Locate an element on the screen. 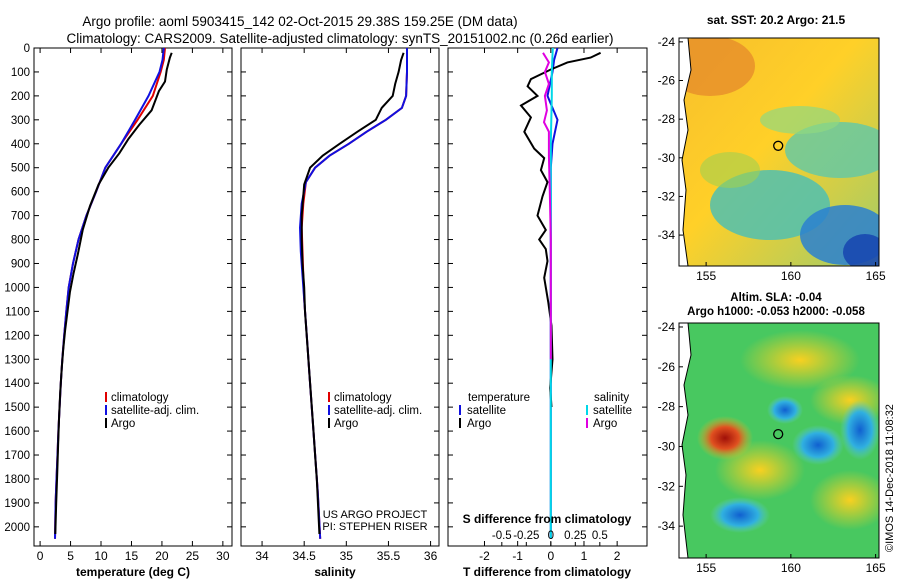 The width and height of the screenshot is (900, 580). x-tick-label: -1 is located at coordinates (517, 556).